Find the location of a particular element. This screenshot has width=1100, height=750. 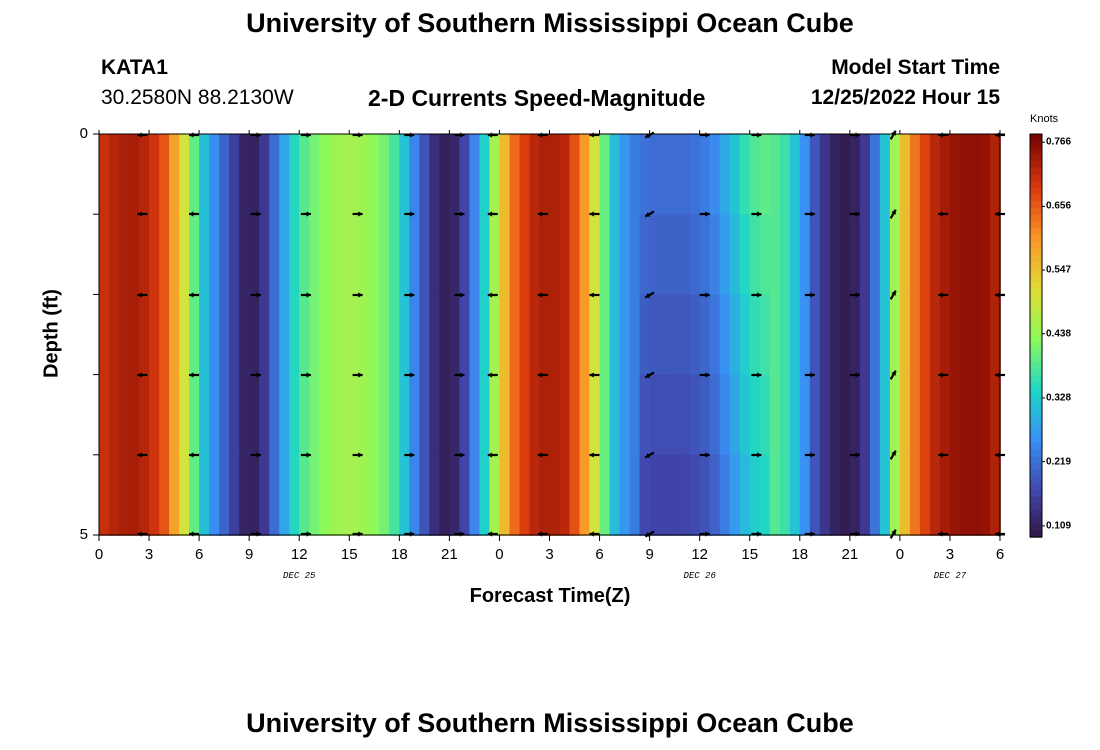

y-tick-label: 5 is located at coordinates (83, 534).